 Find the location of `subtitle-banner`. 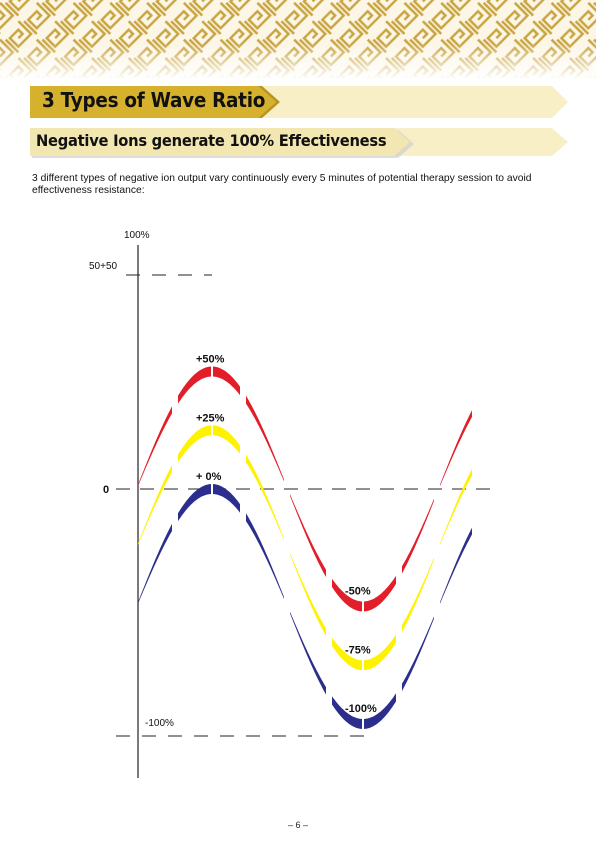

subtitle-banner is located at coordinates (299, 143).